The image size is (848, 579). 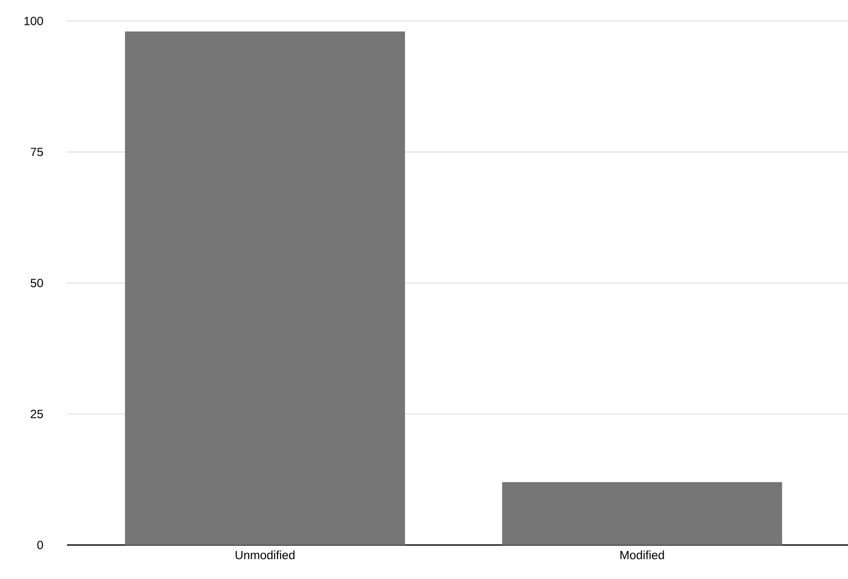 What do you see at coordinates (642, 555) in the screenshot?
I see `x-tick-label: Modified` at bounding box center [642, 555].